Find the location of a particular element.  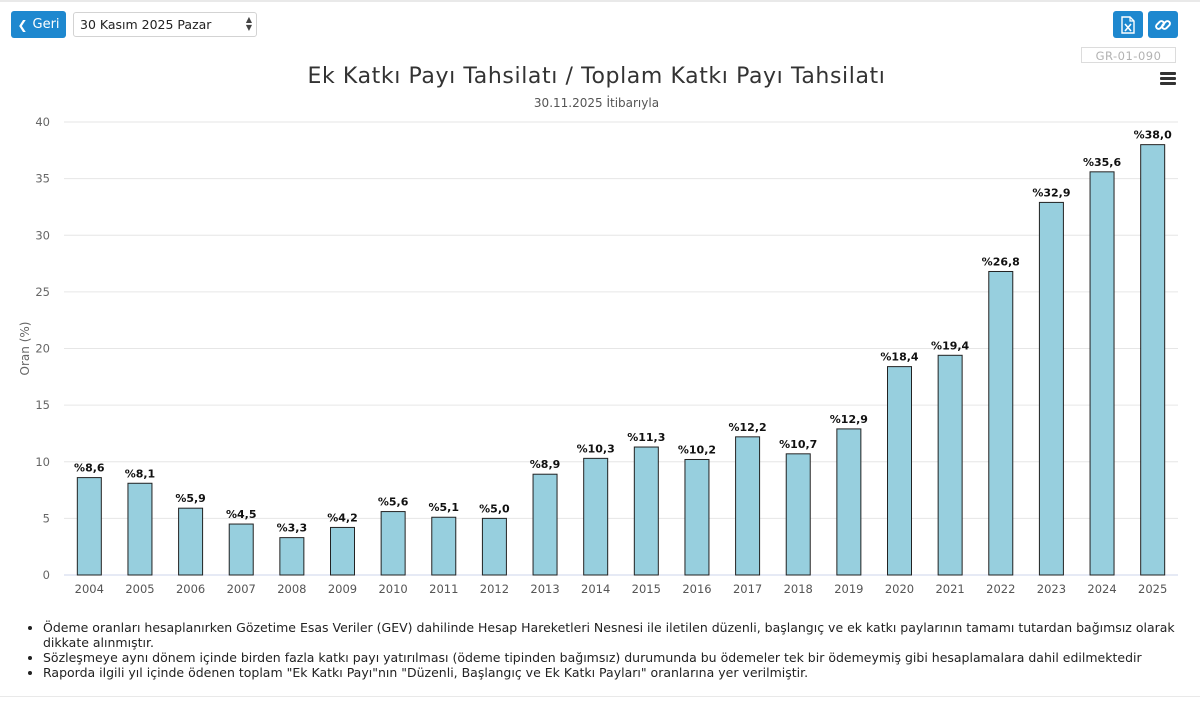

bar-2018 is located at coordinates (798, 514).